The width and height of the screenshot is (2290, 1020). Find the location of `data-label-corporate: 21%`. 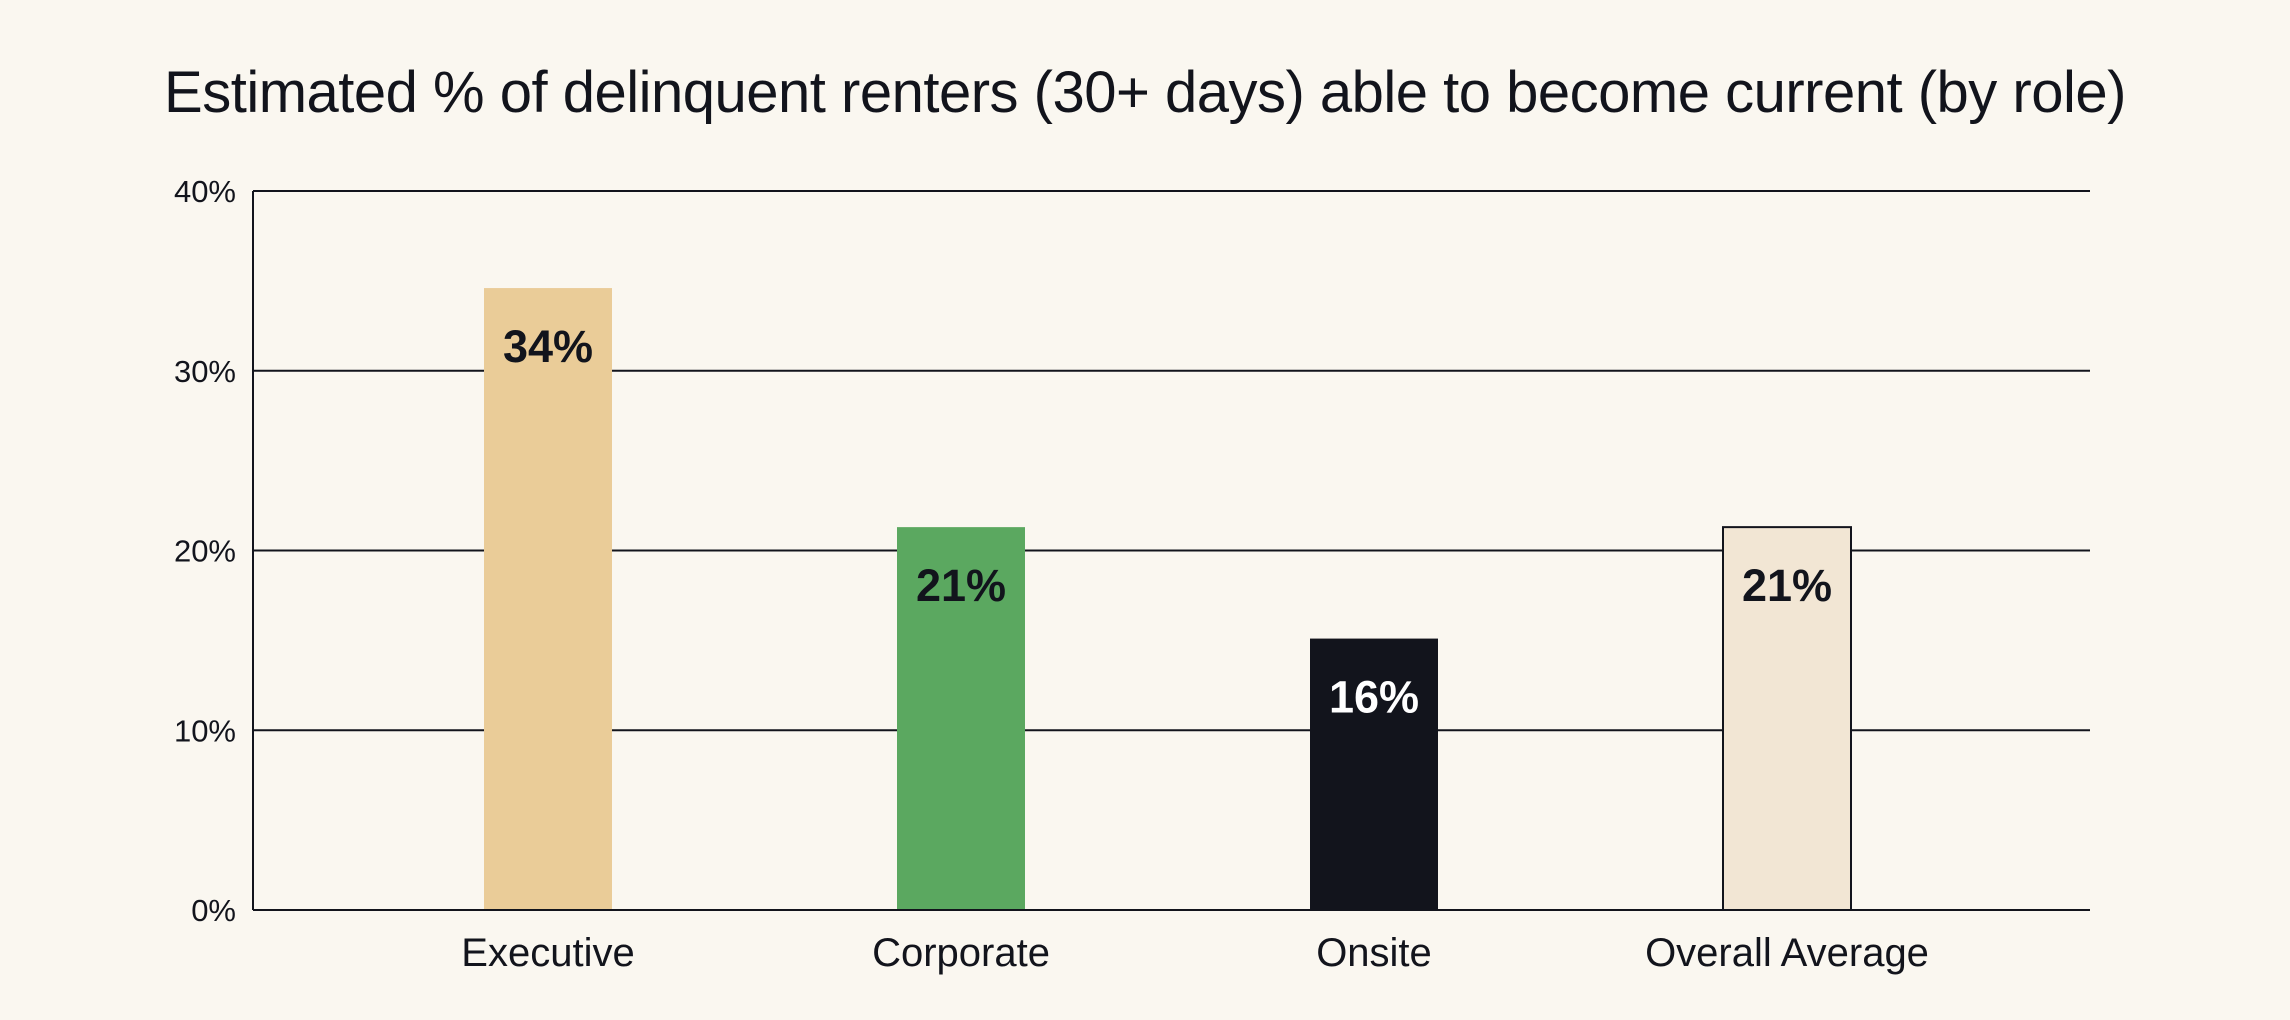

data-label-corporate: 21% is located at coordinates (961, 585).